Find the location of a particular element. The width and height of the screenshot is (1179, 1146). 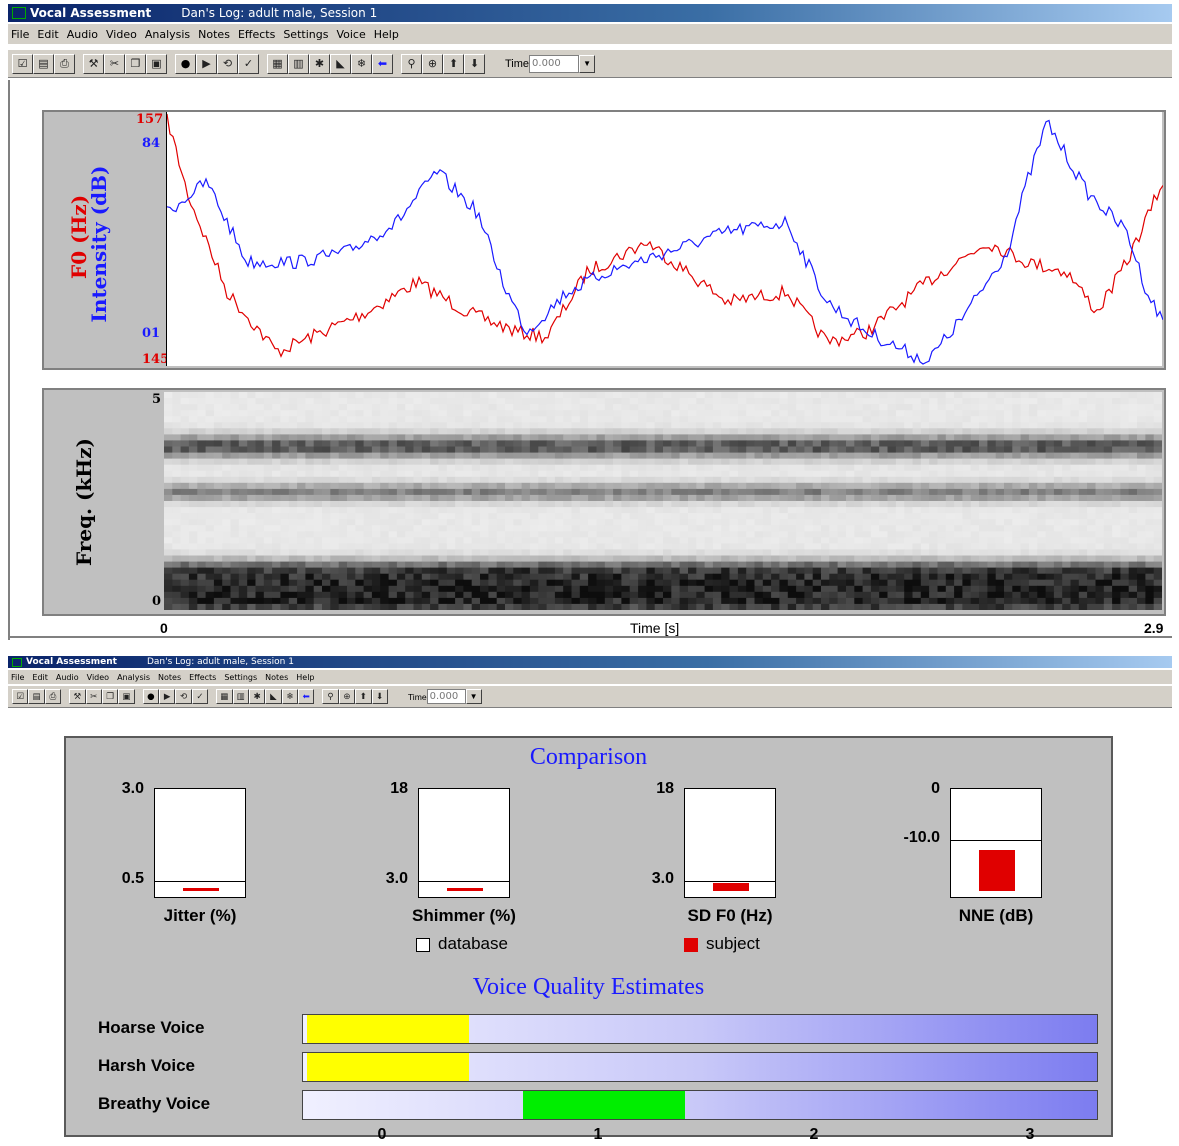

gauge-name: SD F0 (Hz) is located at coordinates (730, 915).